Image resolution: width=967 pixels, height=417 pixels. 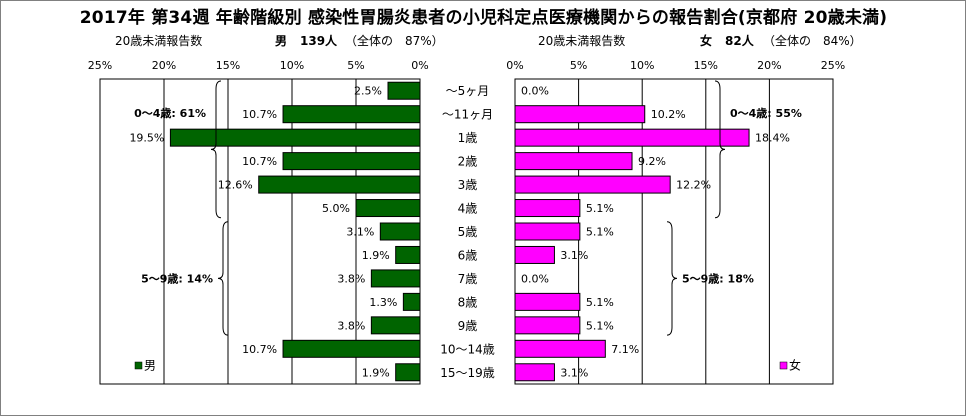 I want to click on age-category-label: 1歳, so click(x=468, y=138).